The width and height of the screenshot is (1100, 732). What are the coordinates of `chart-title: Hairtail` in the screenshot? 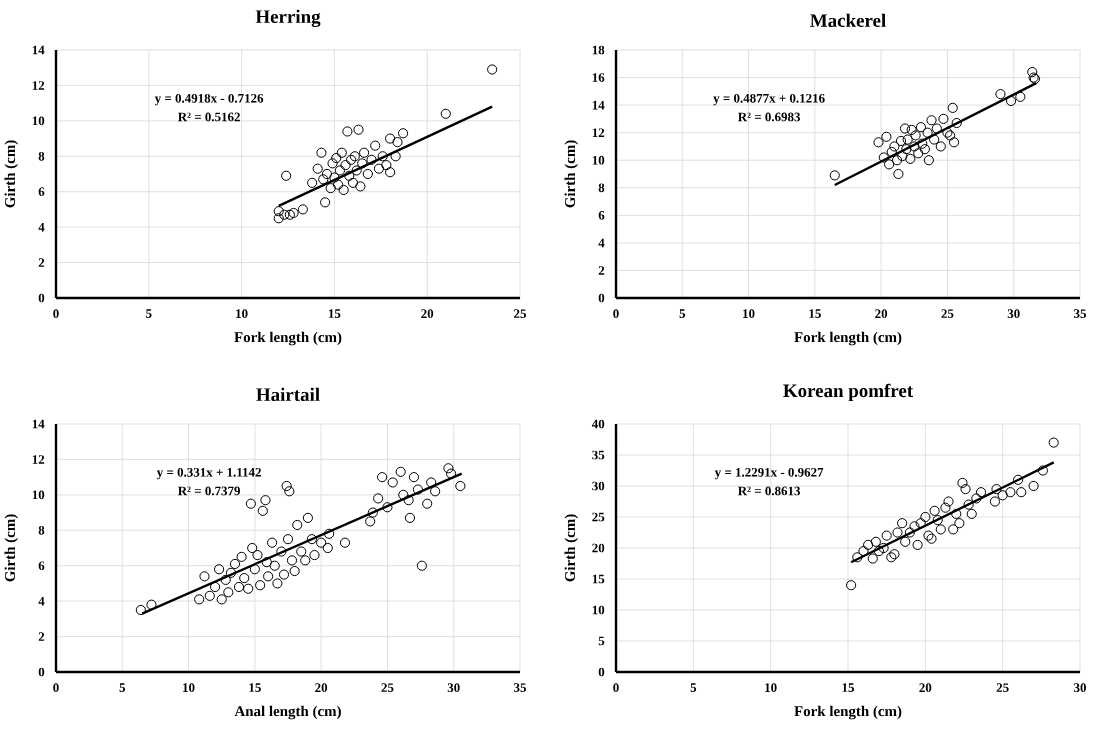 It's located at (288, 394).